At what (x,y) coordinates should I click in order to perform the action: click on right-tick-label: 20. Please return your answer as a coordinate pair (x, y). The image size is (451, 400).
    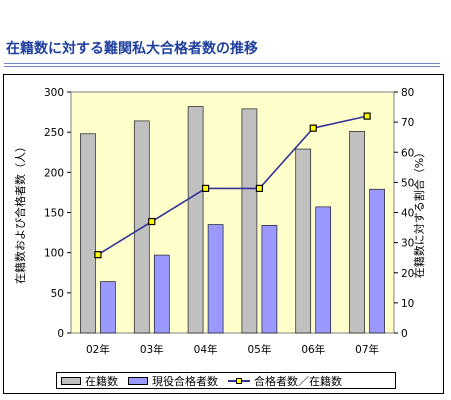
    Looking at the image, I should click on (407, 274).